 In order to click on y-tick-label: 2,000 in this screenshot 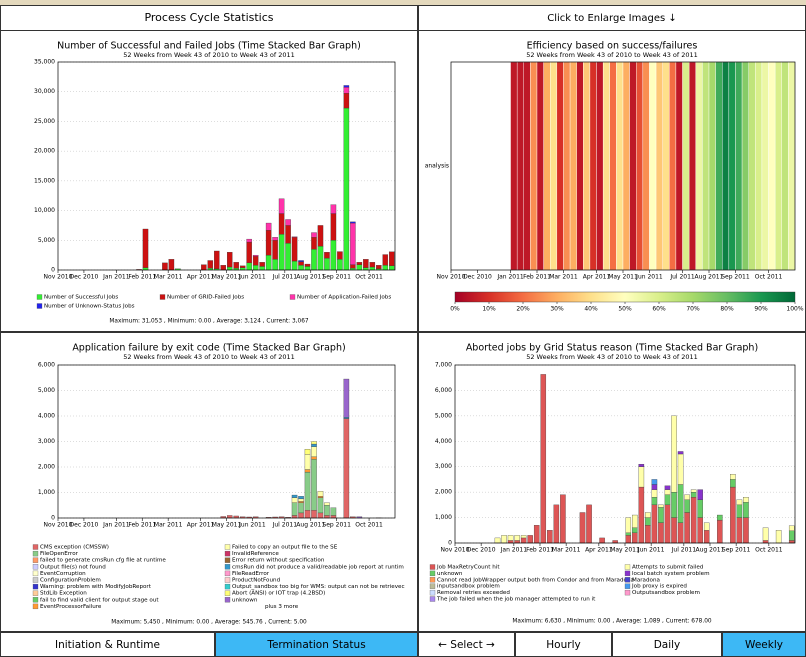, I will do `click(46, 467)`.